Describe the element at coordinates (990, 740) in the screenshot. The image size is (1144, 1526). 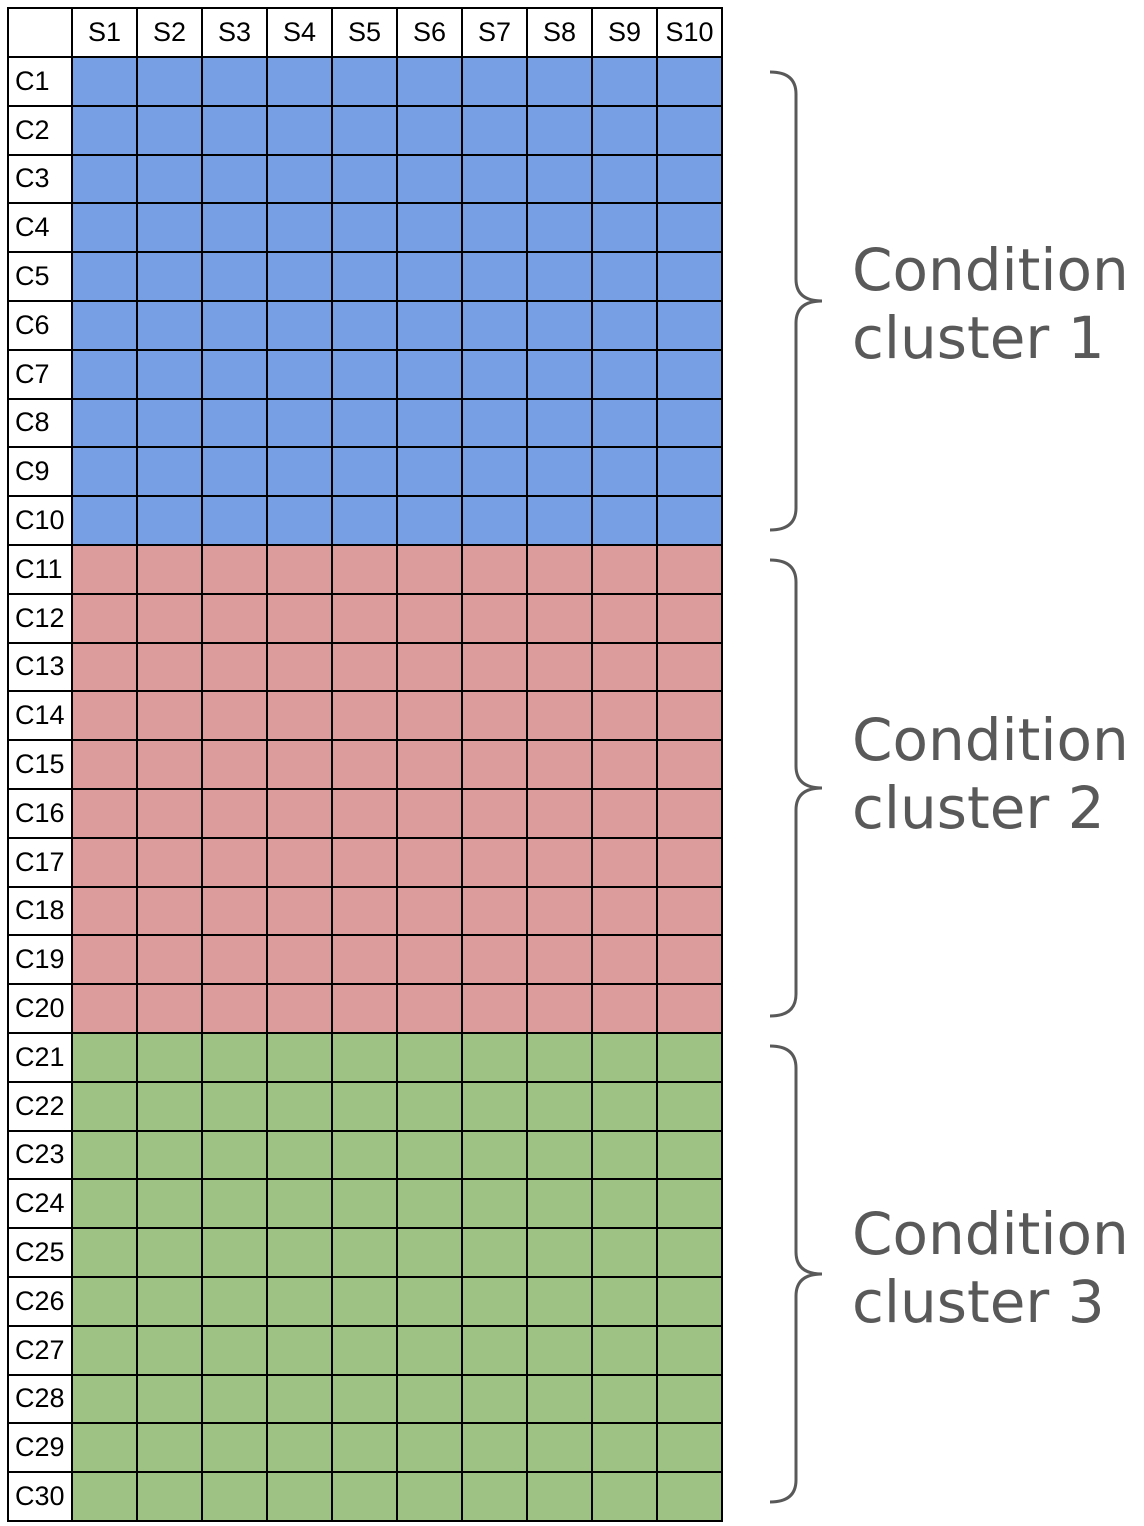
I see `cluster-label-2-line1: Condition` at that location.